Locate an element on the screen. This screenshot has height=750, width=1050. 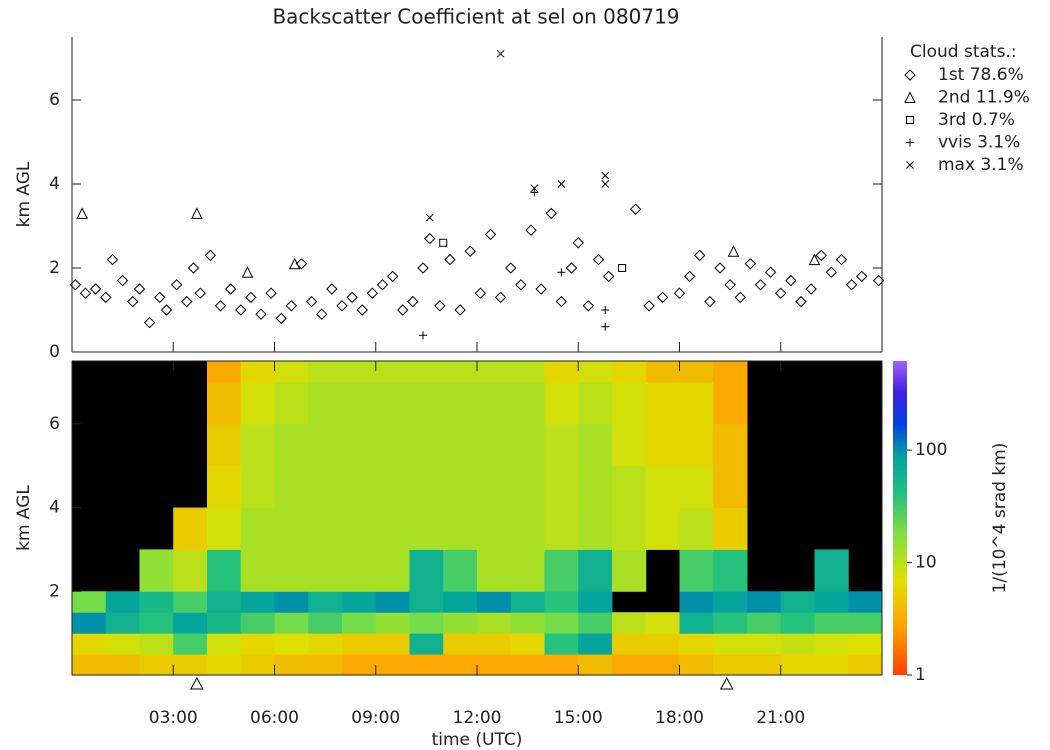
y-tick-label: 6 is located at coordinates (54, 100).